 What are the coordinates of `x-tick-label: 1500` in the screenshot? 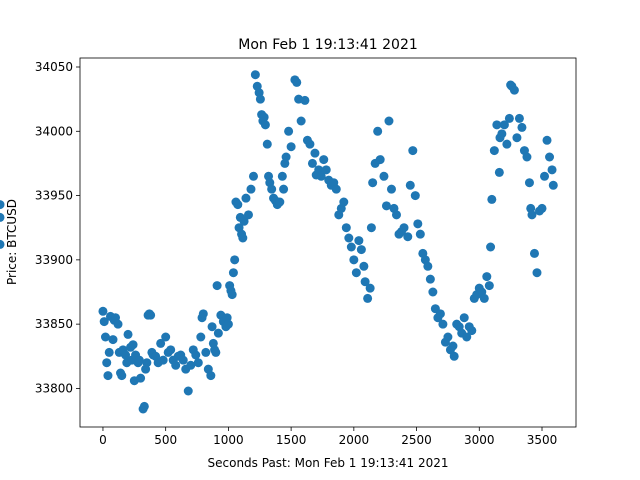 It's located at (291, 440).